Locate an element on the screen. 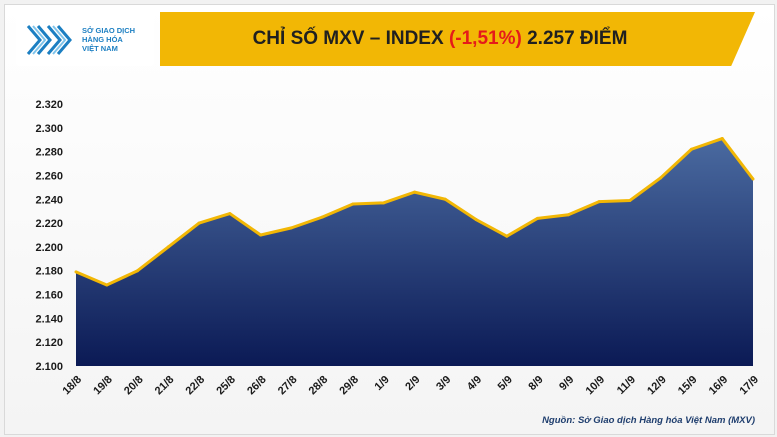 The width and height of the screenshot is (777, 437). x-tick-label: 26/8 is located at coordinates (257, 386).